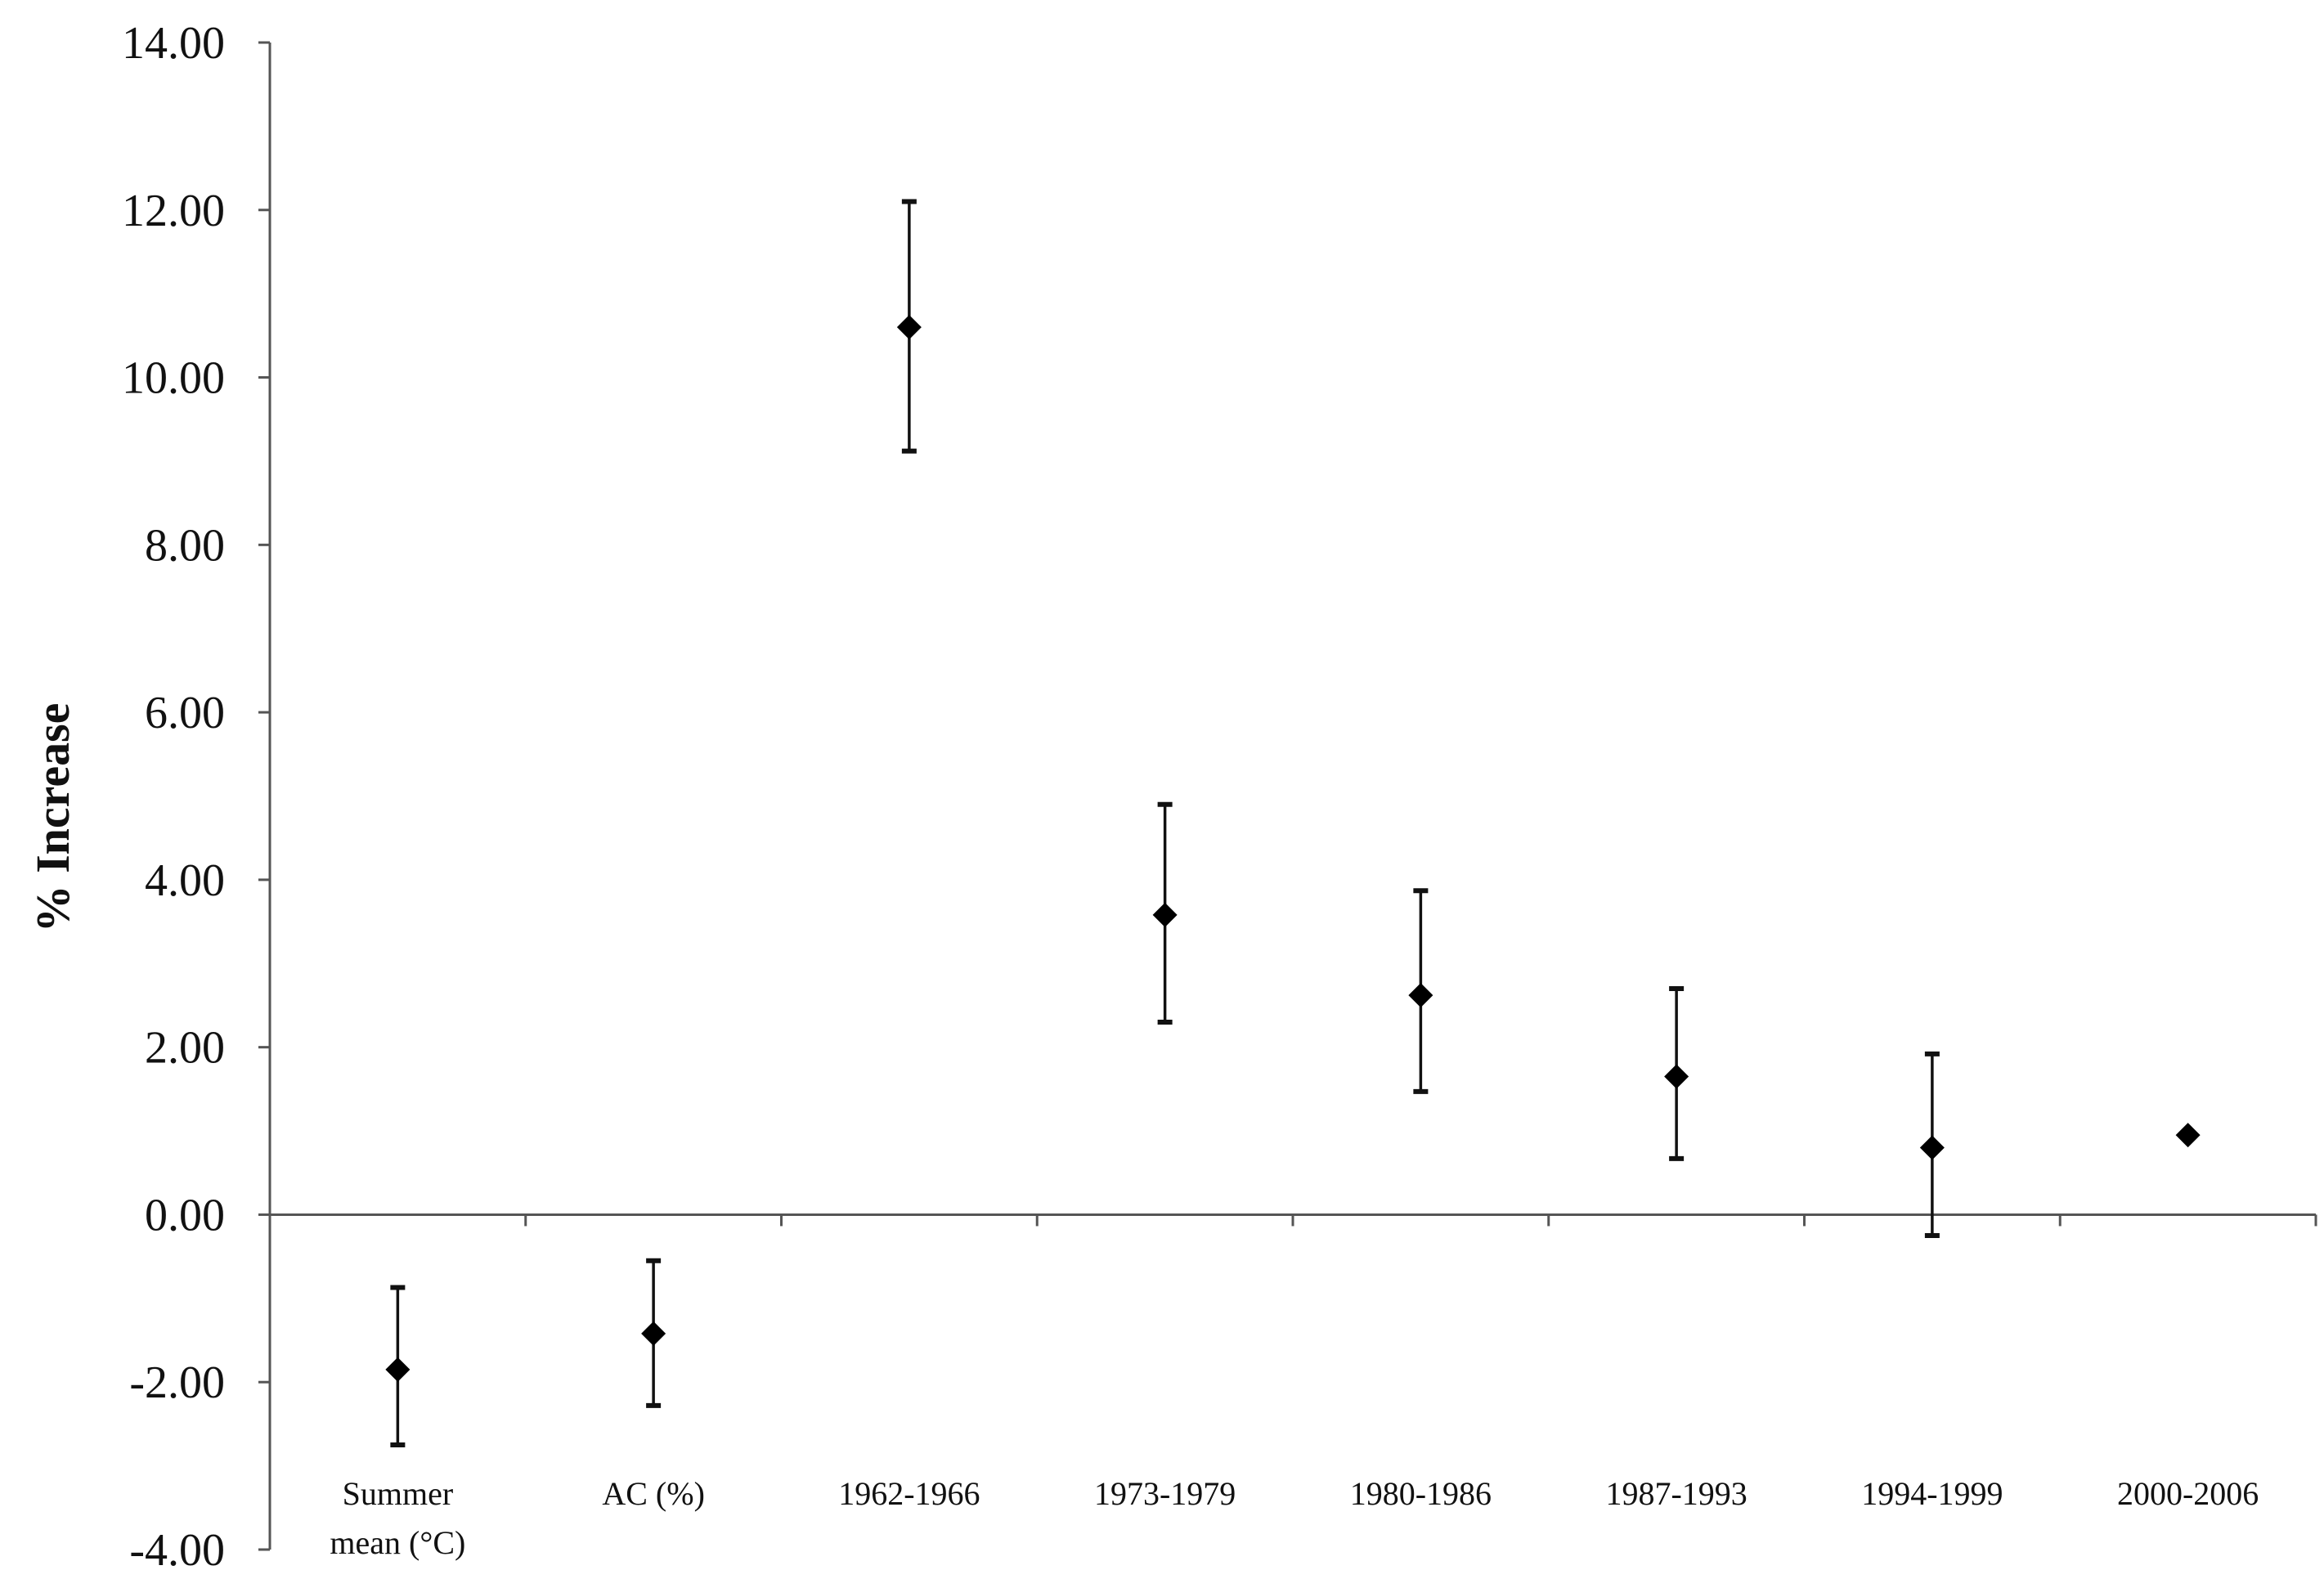 The height and width of the screenshot is (1588, 2324). I want to click on x-category-label: 1994-1999, so click(1932, 1493).